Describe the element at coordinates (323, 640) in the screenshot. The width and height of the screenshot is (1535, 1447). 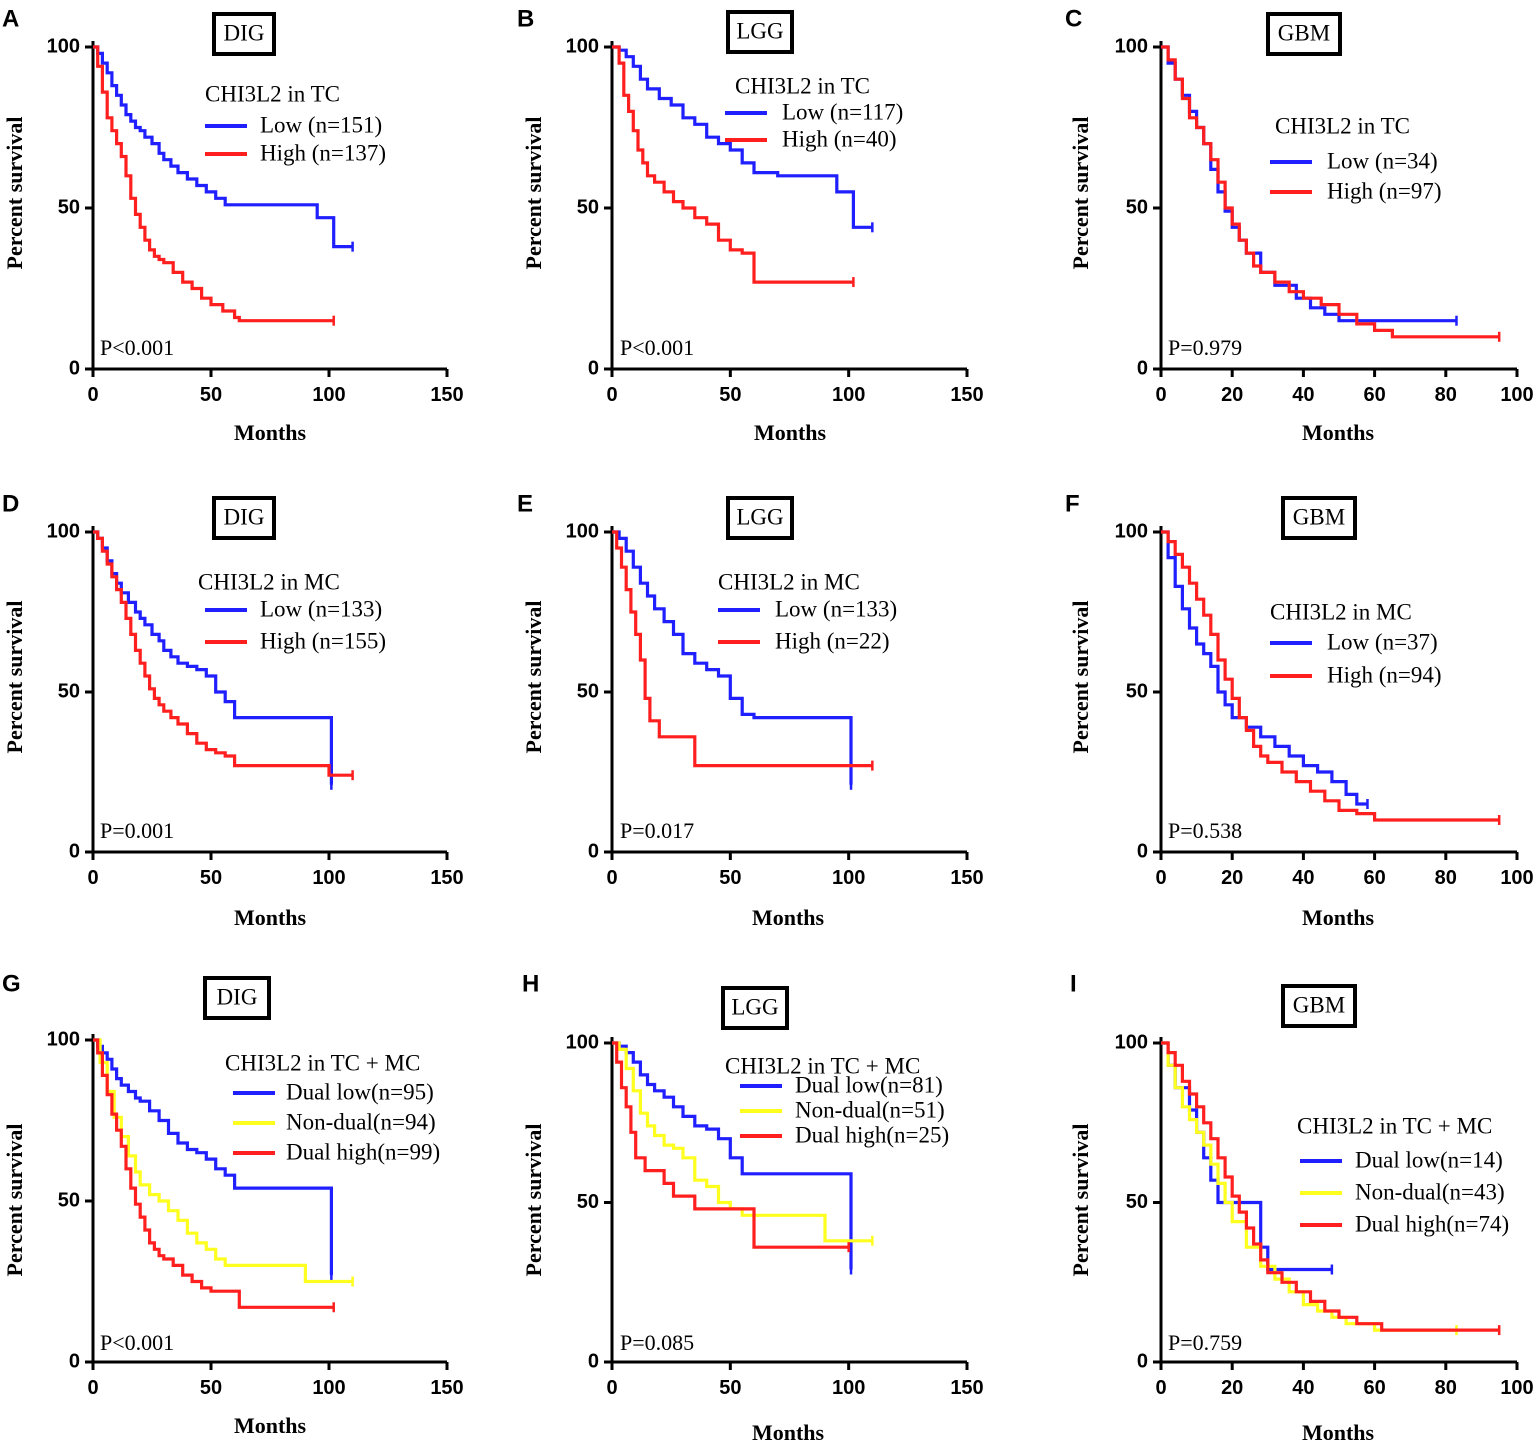
I see `legend-label: High (n=155)` at that location.